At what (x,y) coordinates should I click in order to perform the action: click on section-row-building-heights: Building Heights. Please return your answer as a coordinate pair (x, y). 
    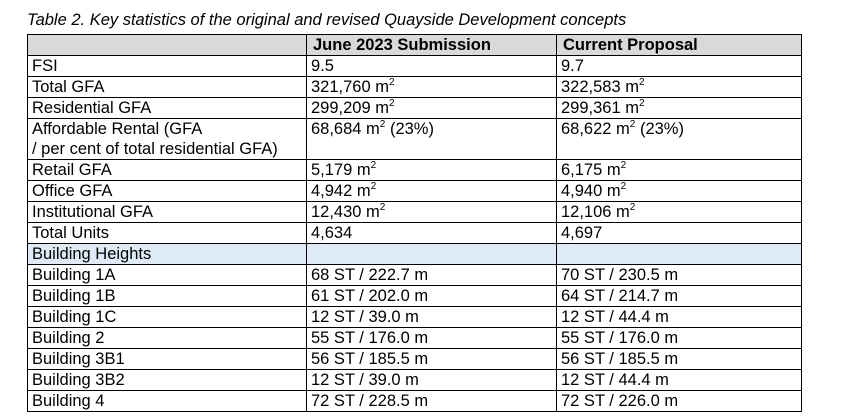
    Looking at the image, I should click on (414, 254).